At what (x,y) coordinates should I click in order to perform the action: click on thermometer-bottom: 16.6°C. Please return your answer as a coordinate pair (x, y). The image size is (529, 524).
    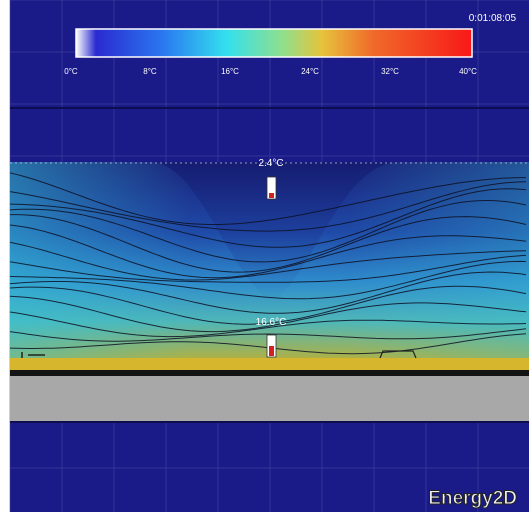
    Looking at the image, I should click on (271, 337).